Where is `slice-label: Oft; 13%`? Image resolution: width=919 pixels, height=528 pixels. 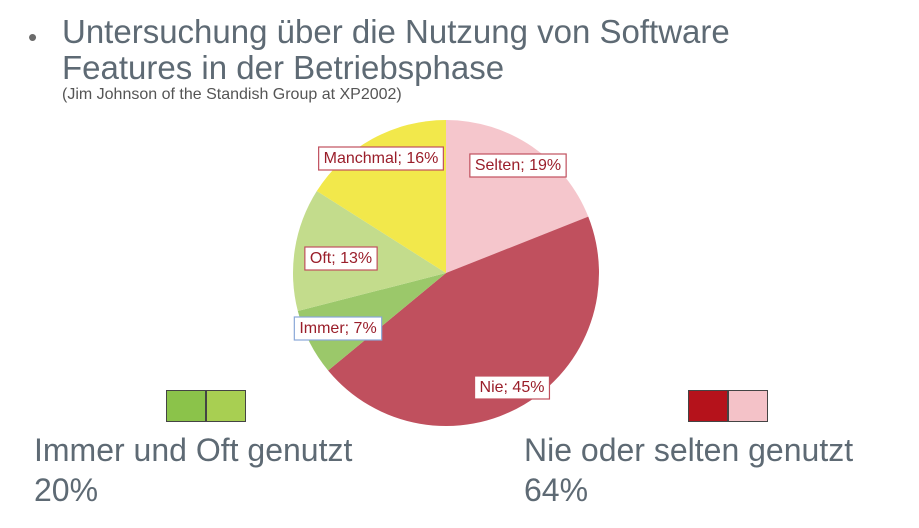 slice-label: Oft; 13% is located at coordinates (341, 258).